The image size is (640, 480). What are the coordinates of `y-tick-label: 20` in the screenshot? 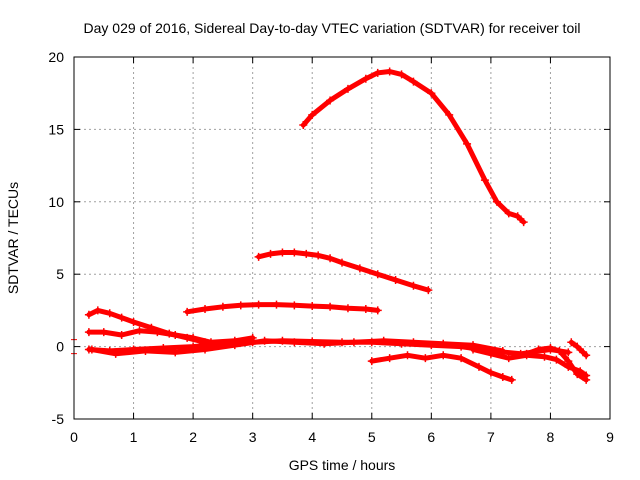 It's located at (56, 57).